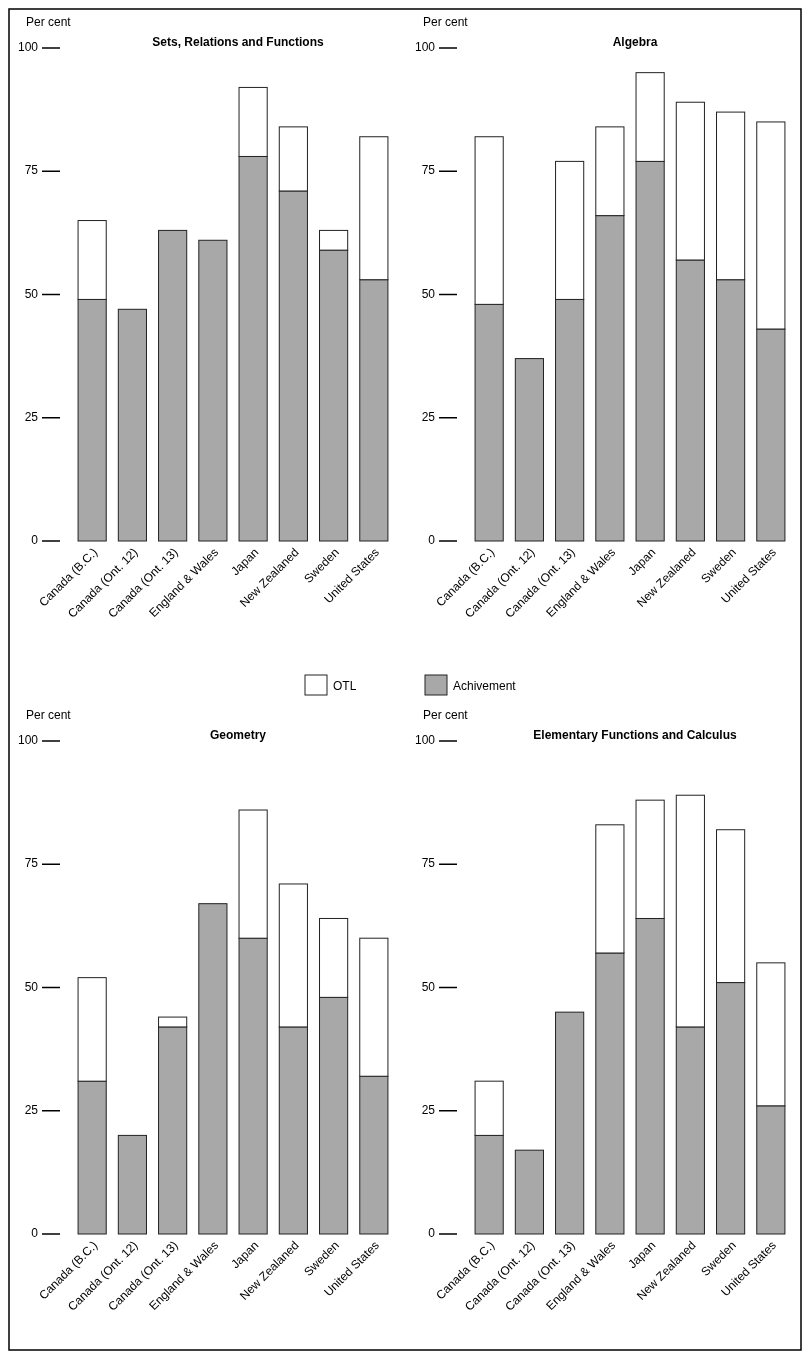 The image size is (810, 1359). I want to click on chart-title: Geometry, so click(238, 735).